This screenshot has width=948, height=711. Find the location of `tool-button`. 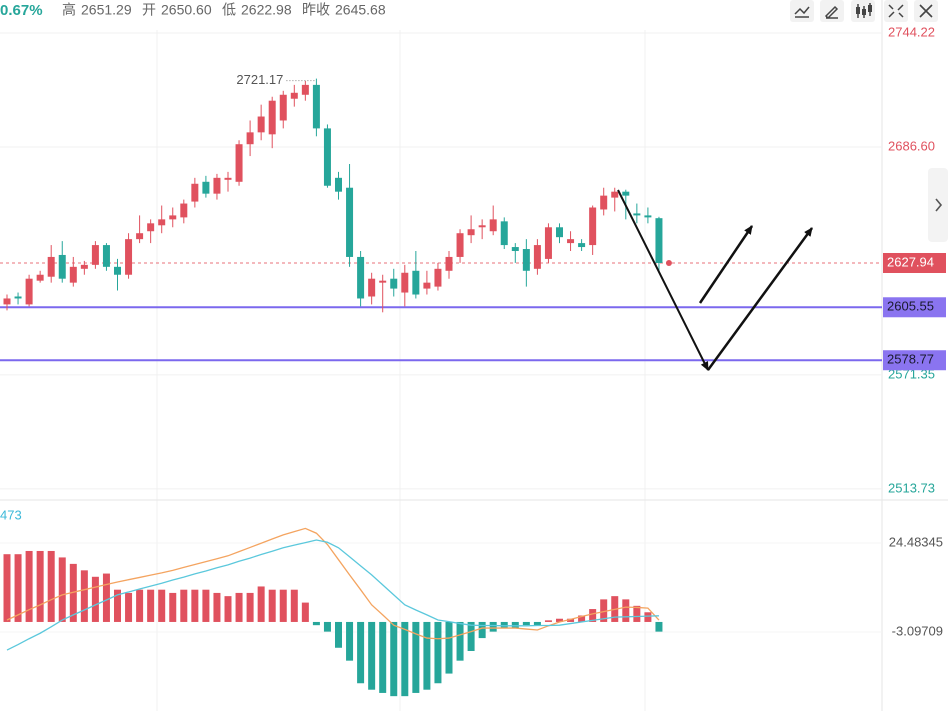

tool-button is located at coordinates (896, 11).